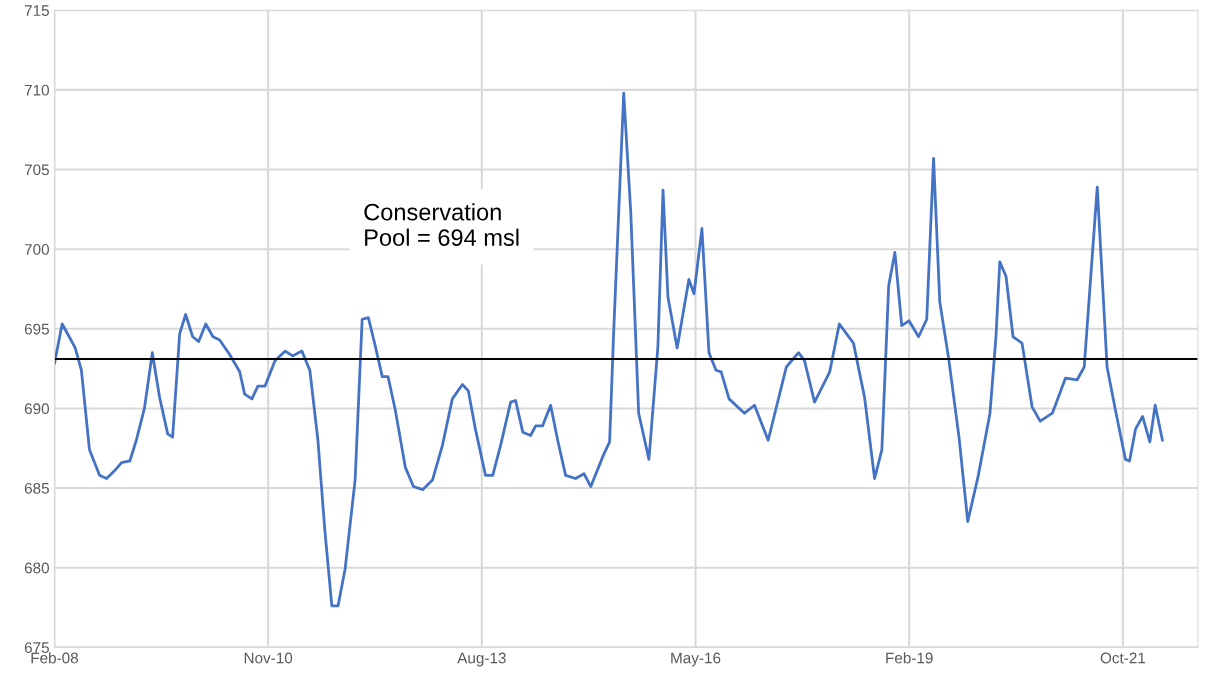 The image size is (1210, 685). I want to click on y-tick-label: 685, so click(36, 488).